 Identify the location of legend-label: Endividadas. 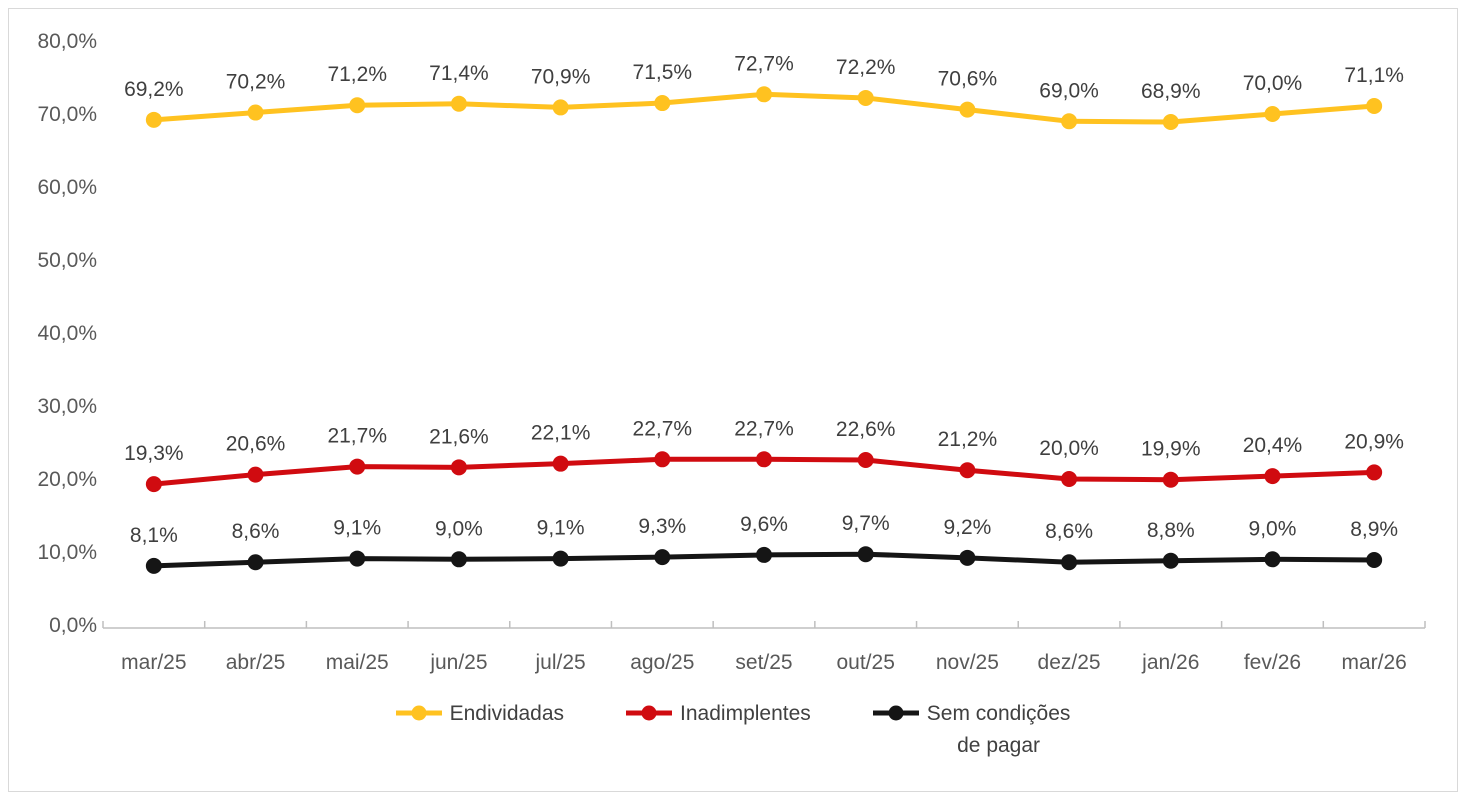
(507, 713).